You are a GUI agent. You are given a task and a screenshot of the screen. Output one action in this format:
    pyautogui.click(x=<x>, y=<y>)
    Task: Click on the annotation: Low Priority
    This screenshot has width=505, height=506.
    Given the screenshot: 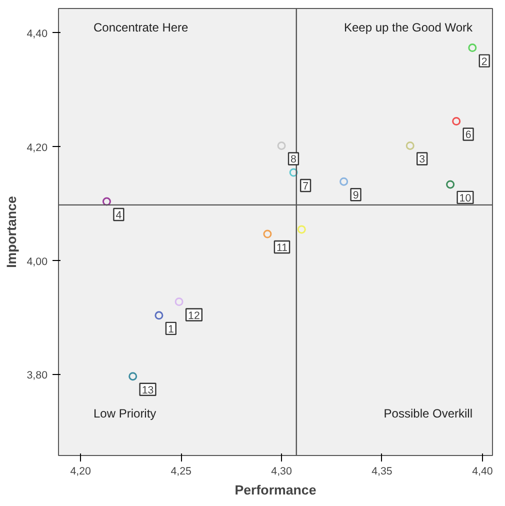 What is the action you would take?
    pyautogui.click(x=125, y=413)
    